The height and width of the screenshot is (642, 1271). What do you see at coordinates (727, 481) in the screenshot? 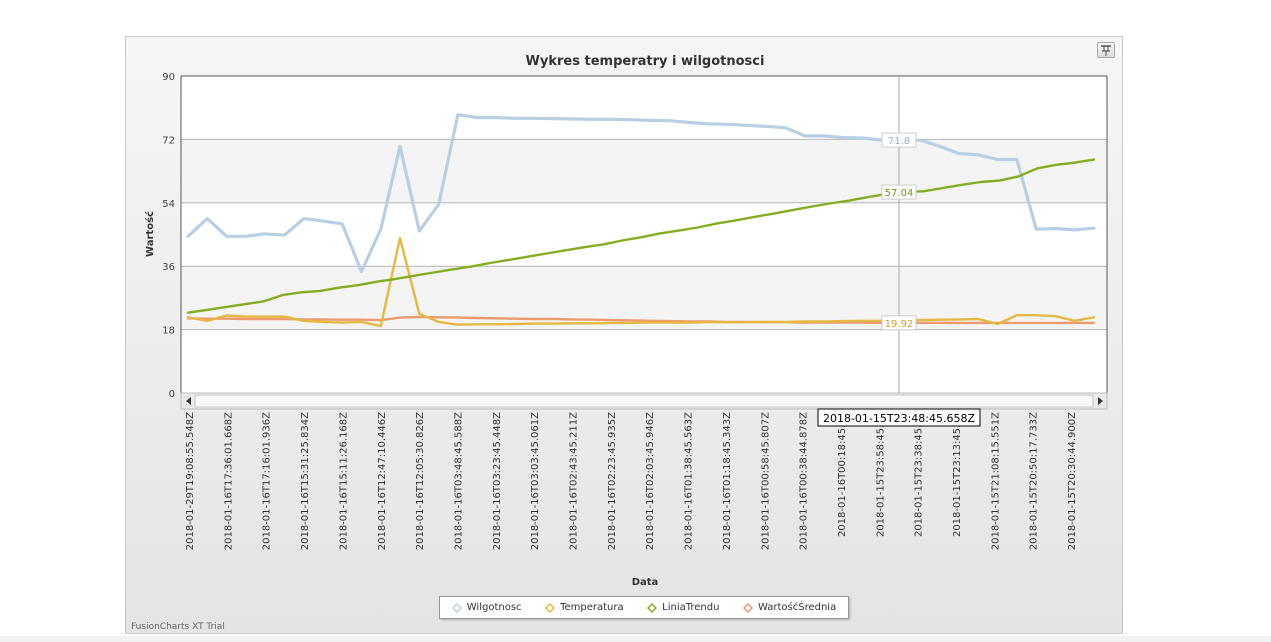
I see `x-tick-label: 2018-01-16T01:18:45.343Z` at bounding box center [727, 481].